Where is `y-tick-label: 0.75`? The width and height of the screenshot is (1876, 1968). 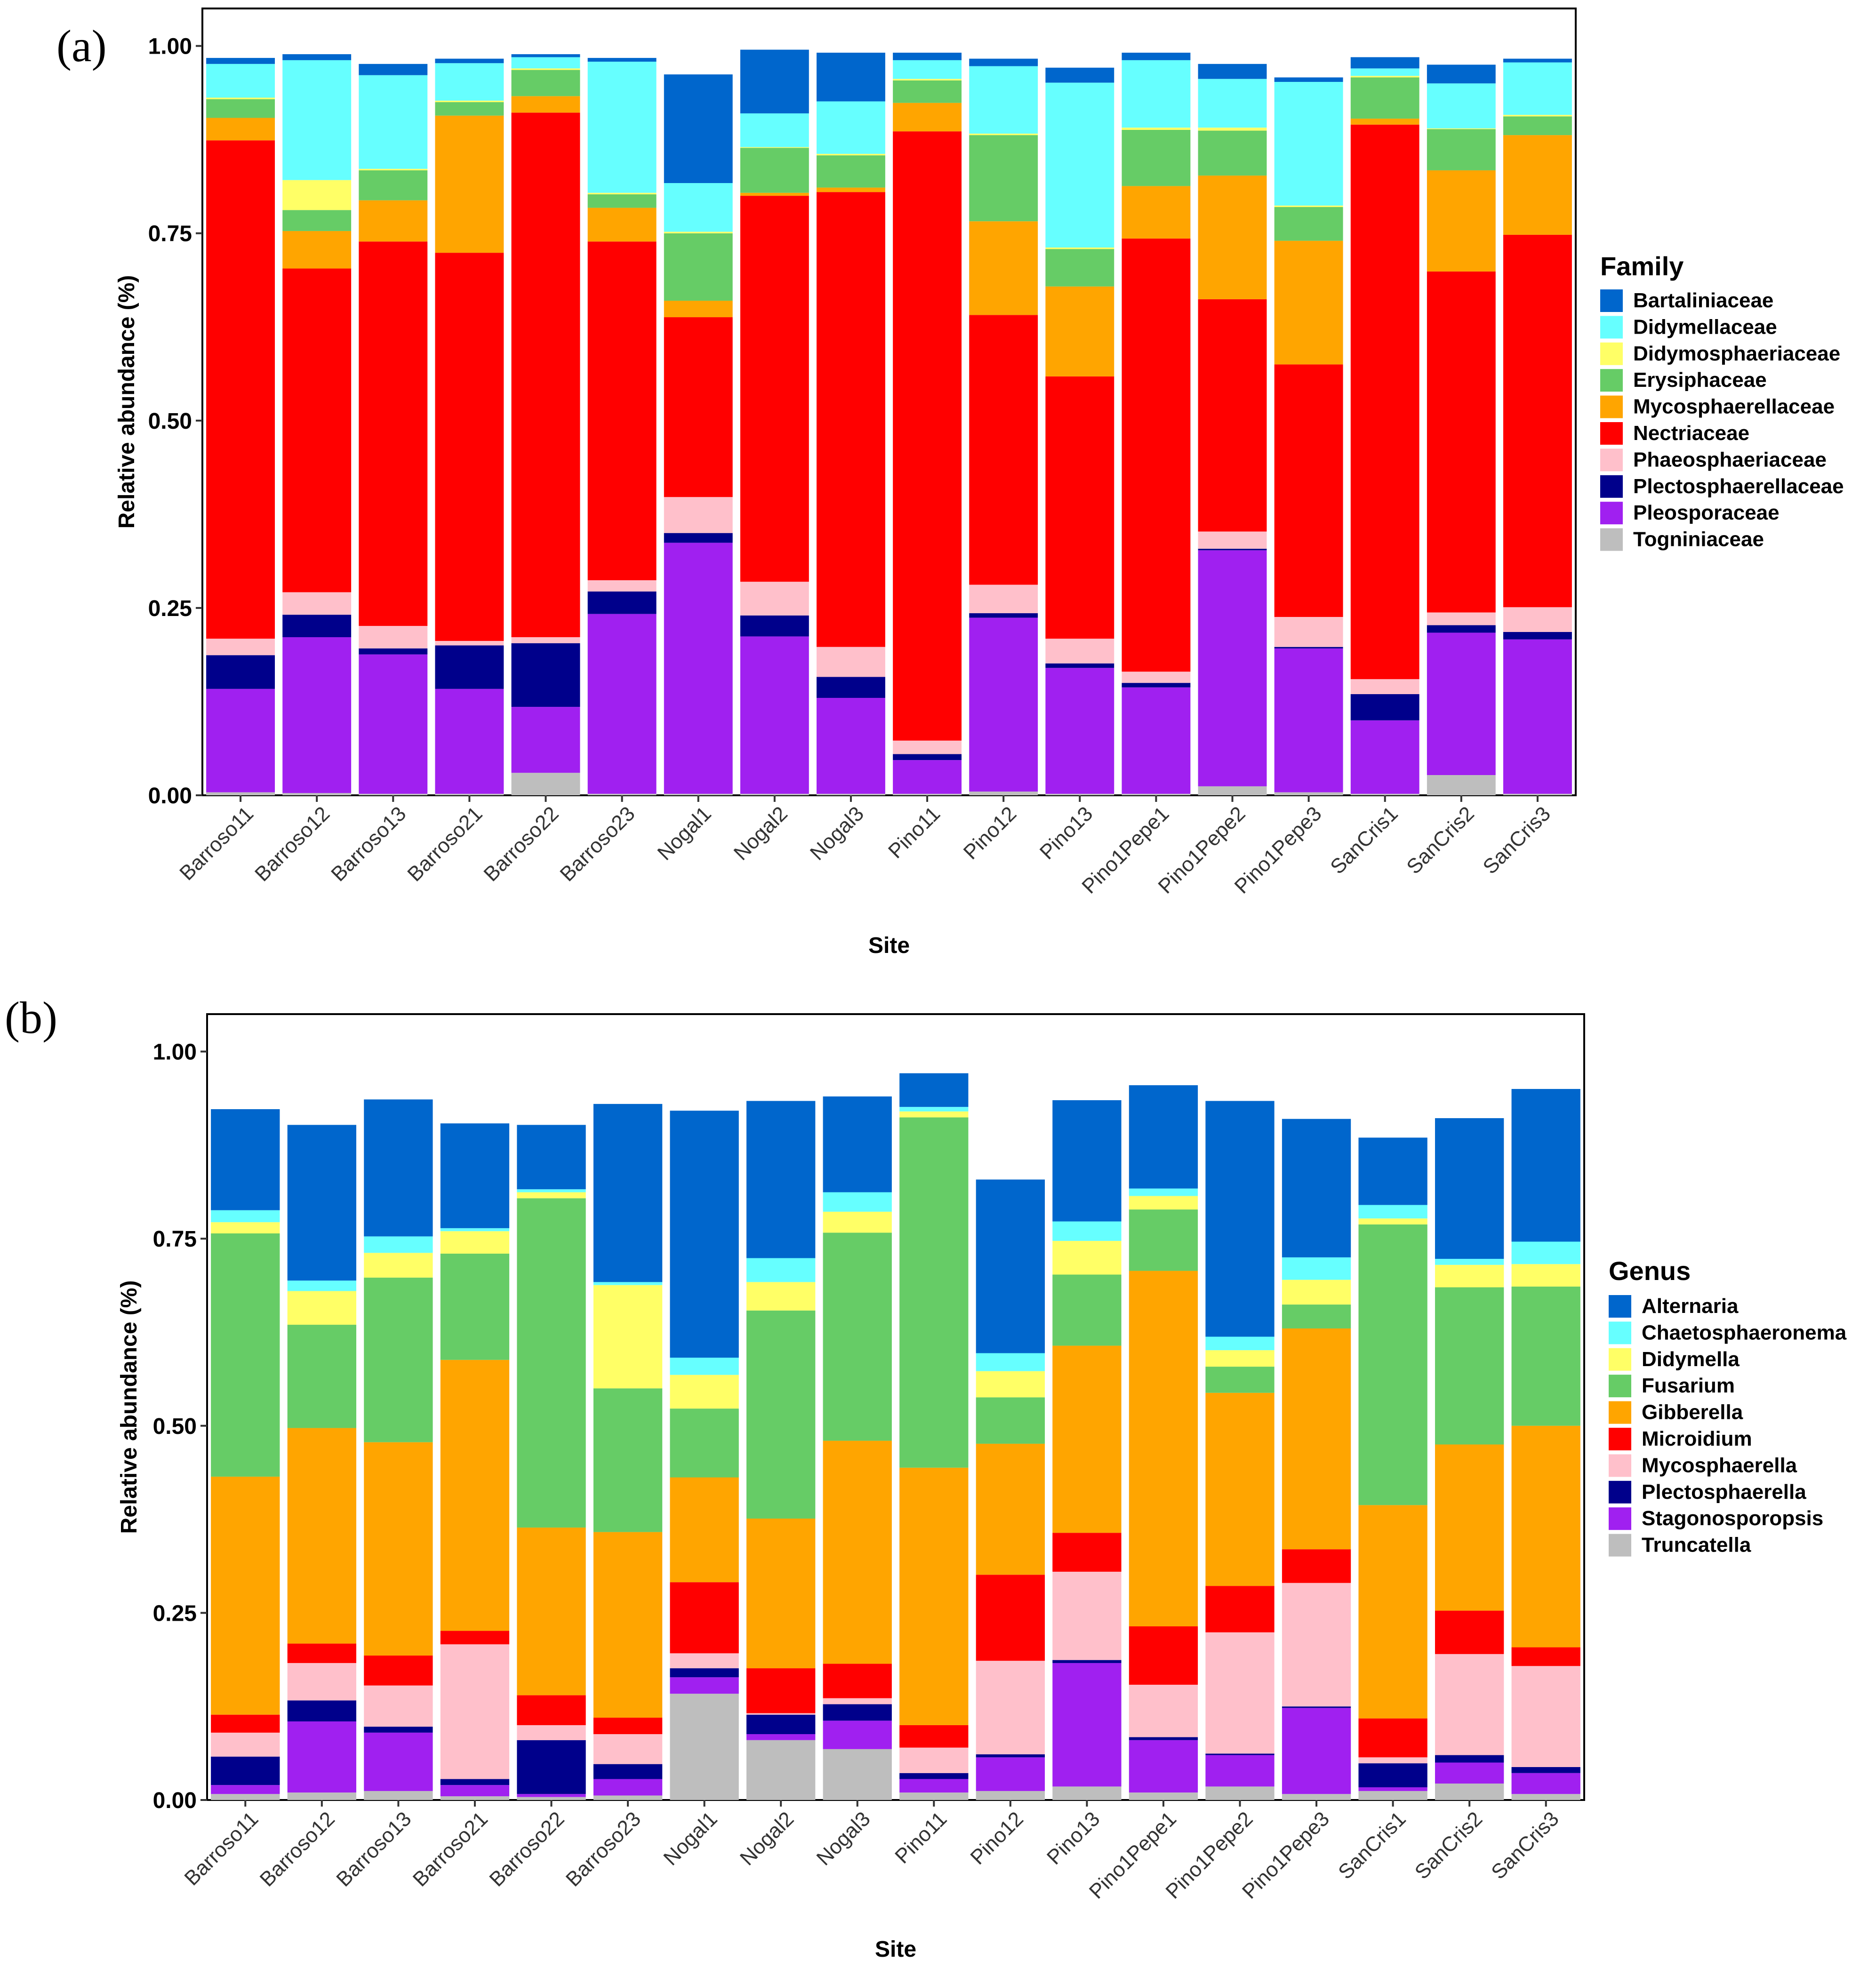
y-tick-label: 0.75 is located at coordinates (175, 1239).